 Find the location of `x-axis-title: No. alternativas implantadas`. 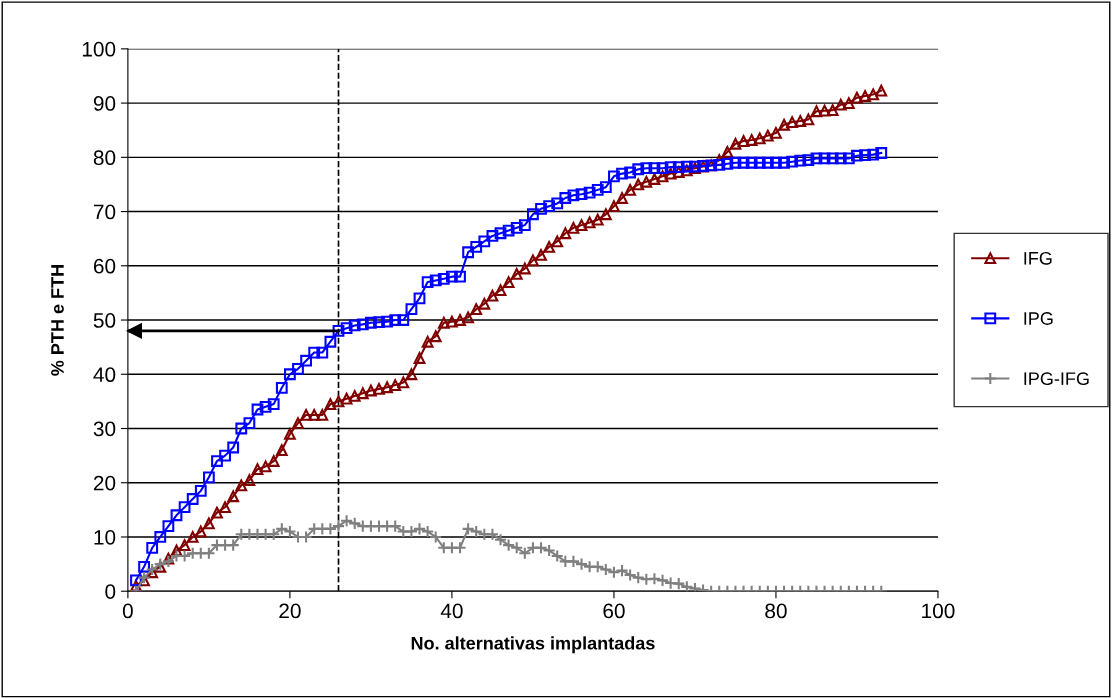

x-axis-title: No. alternativas implantadas is located at coordinates (533, 645).